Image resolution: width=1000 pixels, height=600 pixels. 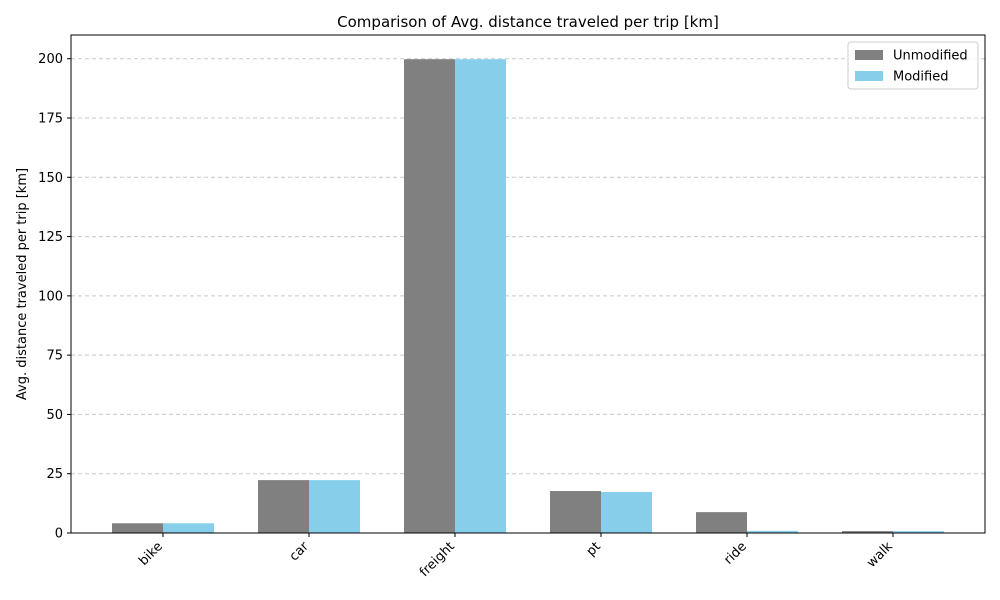 I want to click on y-tick-label: 100, so click(x=50, y=296).